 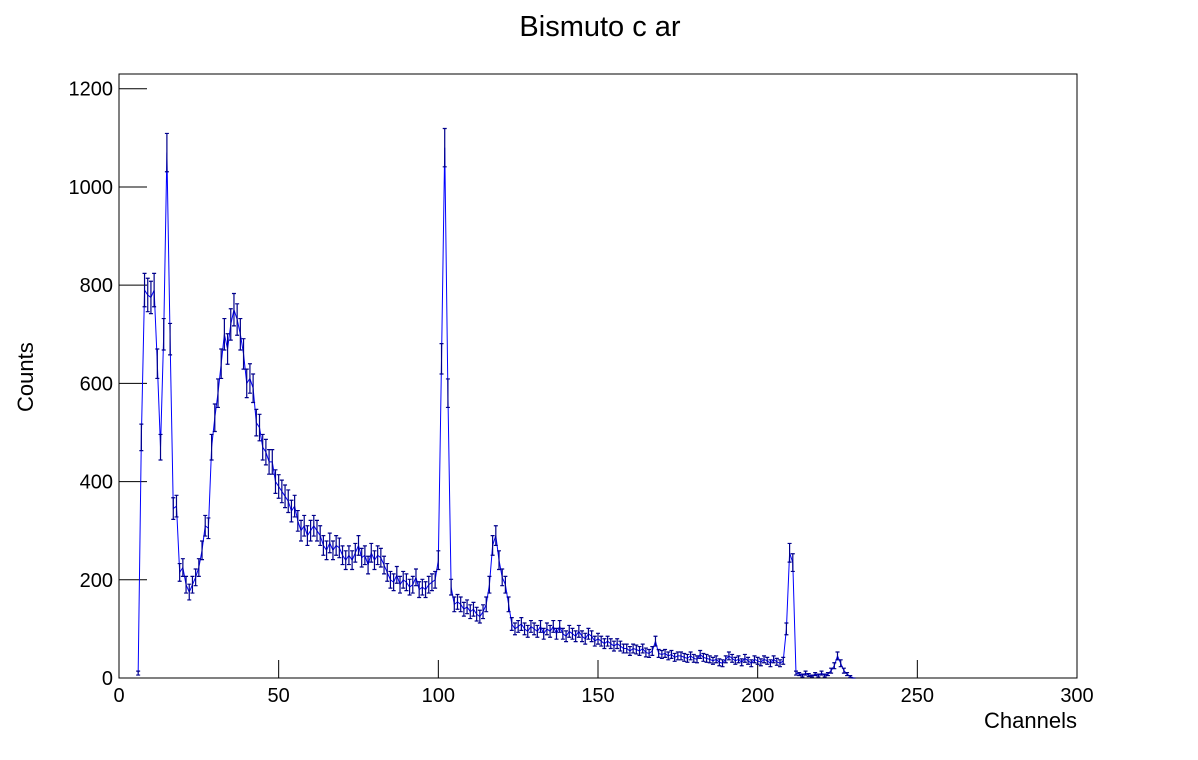 I want to click on x-tick-label: 200, so click(x=757, y=696).